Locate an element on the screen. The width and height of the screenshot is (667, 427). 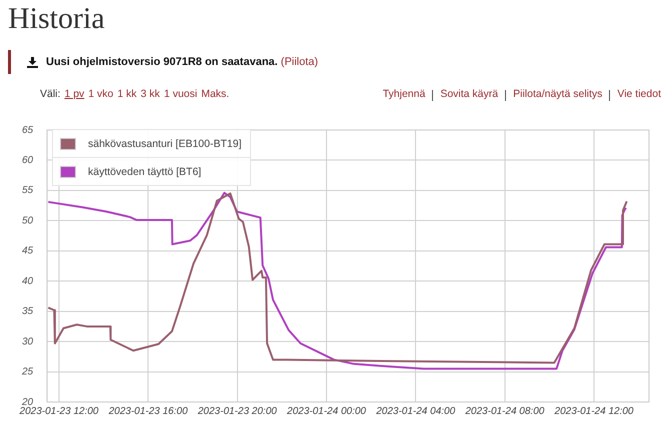
y-tick-label: 40 is located at coordinates (28, 281).